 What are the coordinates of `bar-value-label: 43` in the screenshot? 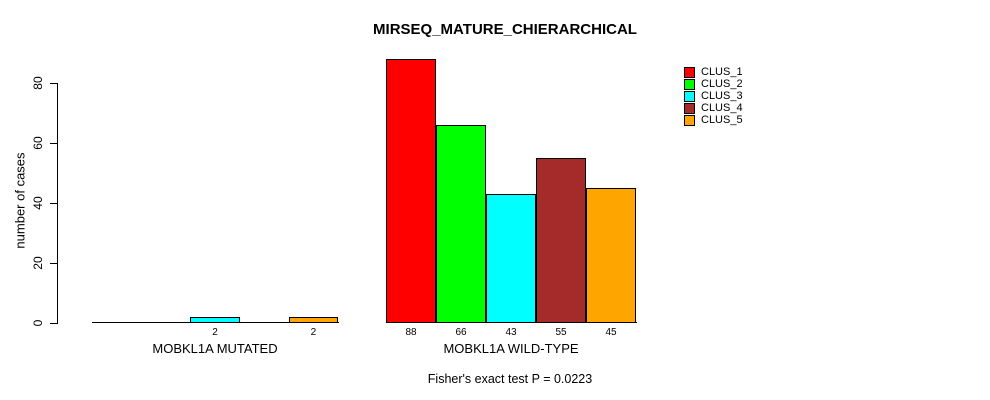 It's located at (511, 332).